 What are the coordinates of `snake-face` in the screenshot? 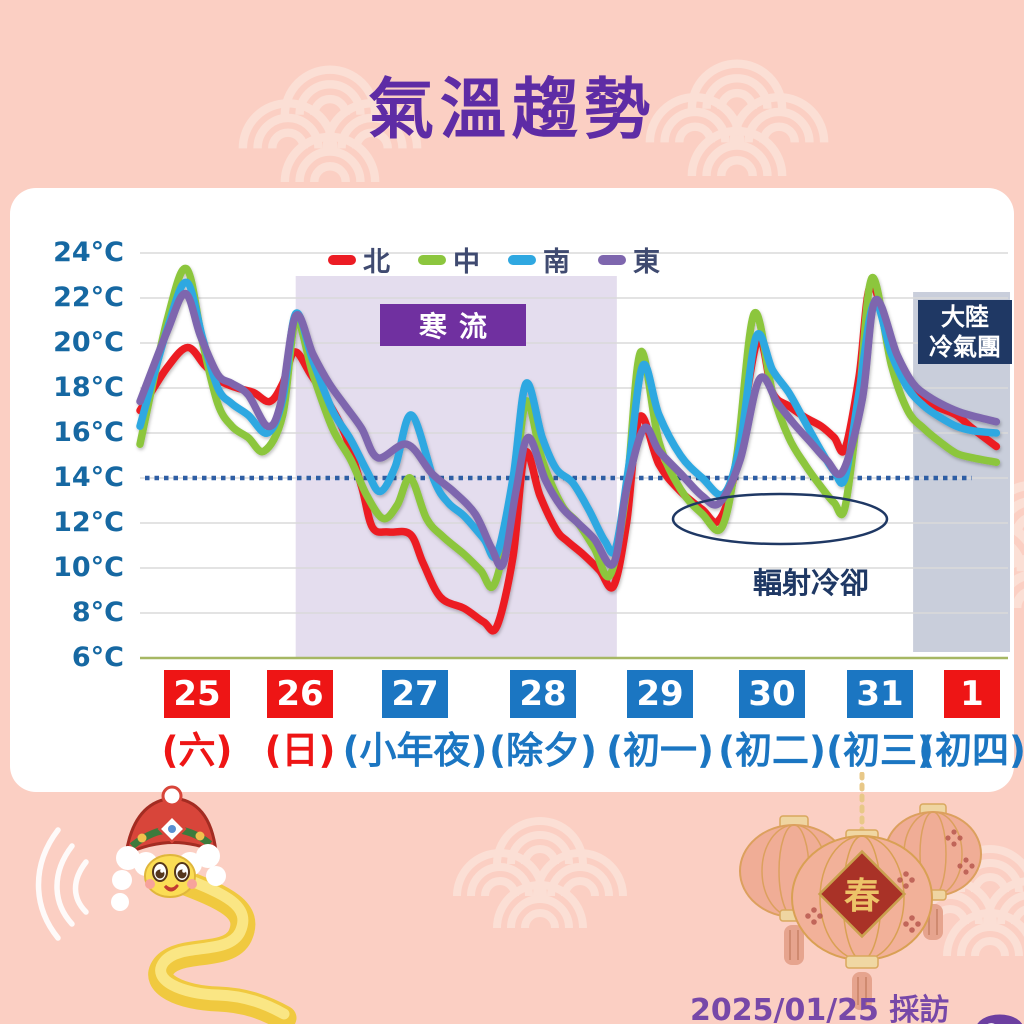 It's located at (170, 876).